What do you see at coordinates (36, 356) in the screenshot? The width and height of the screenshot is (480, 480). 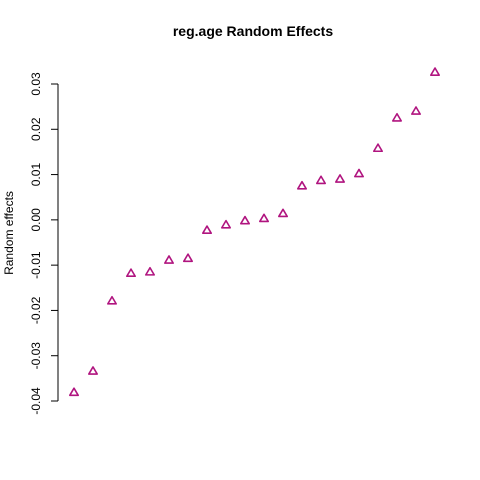 I see `y-tick-label: -0.03` at bounding box center [36, 356].